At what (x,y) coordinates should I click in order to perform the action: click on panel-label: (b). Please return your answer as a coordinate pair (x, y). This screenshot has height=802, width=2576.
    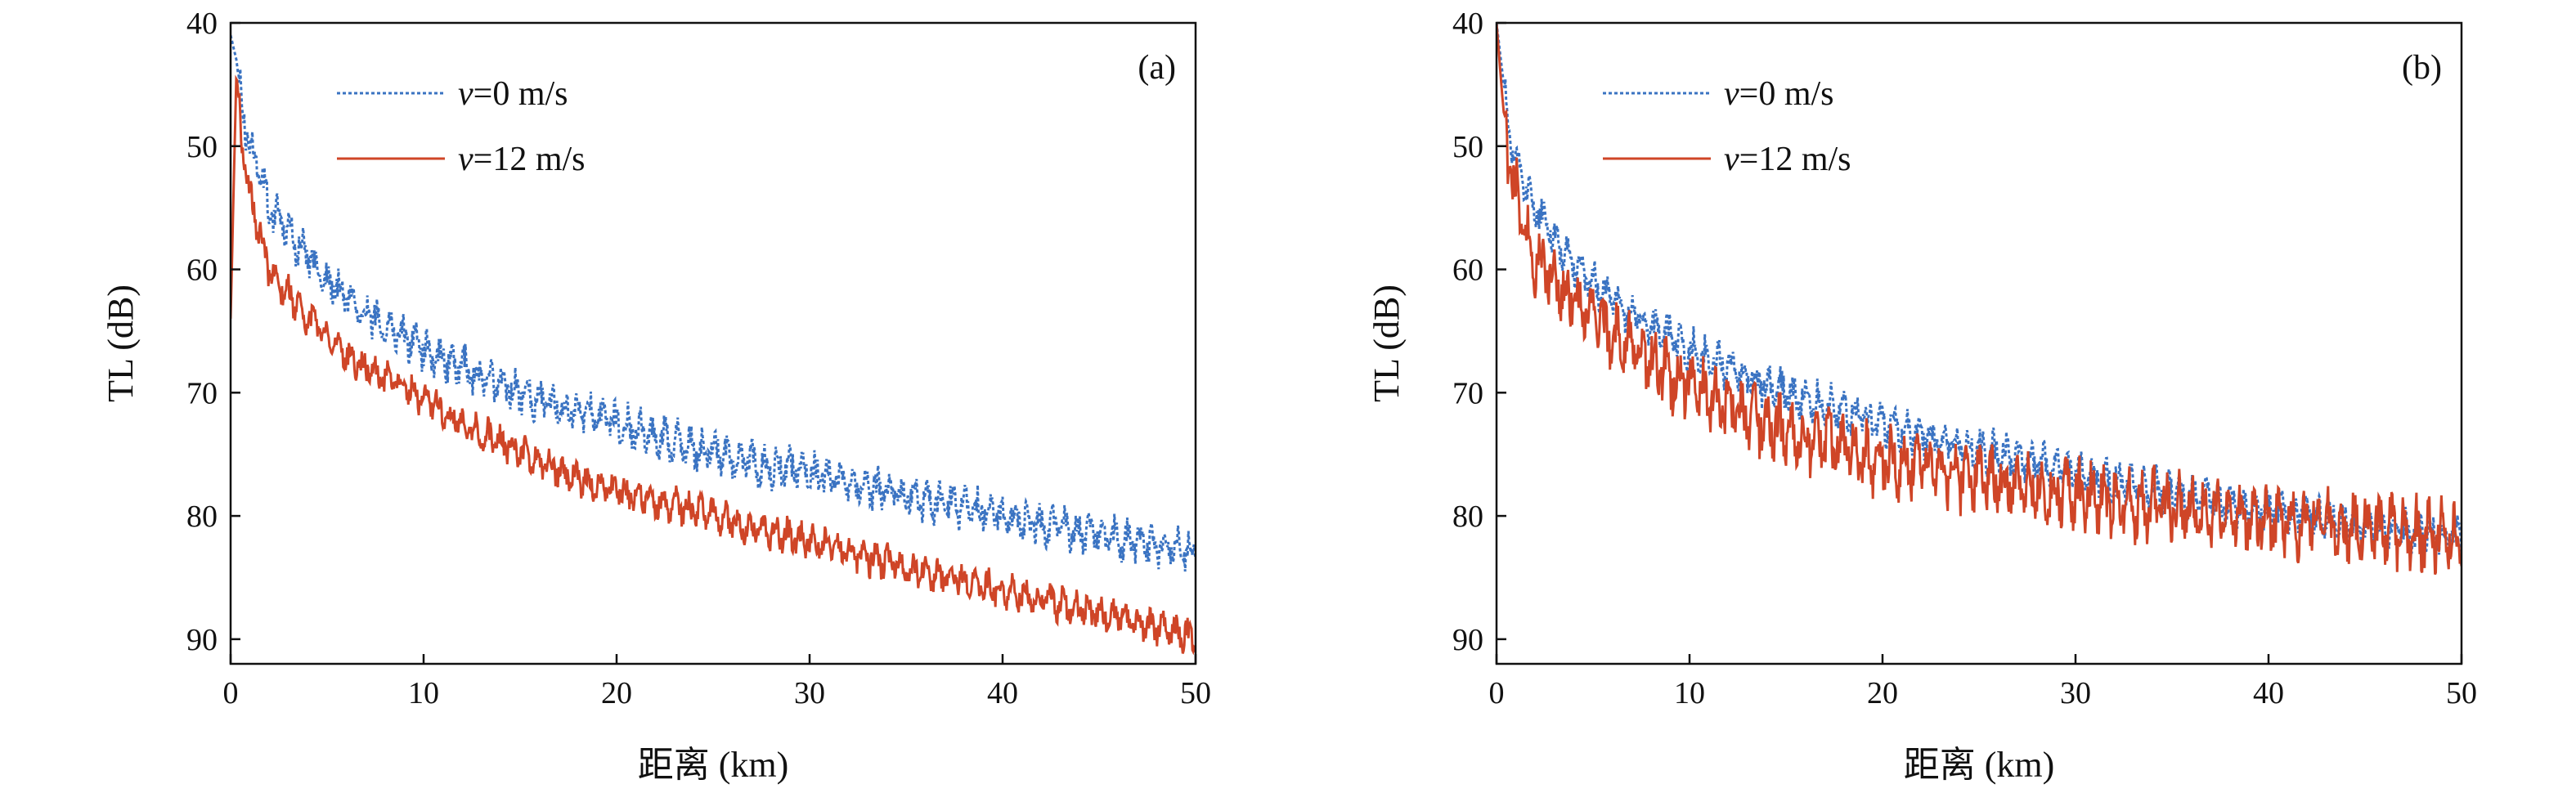
    Looking at the image, I should click on (2422, 68).